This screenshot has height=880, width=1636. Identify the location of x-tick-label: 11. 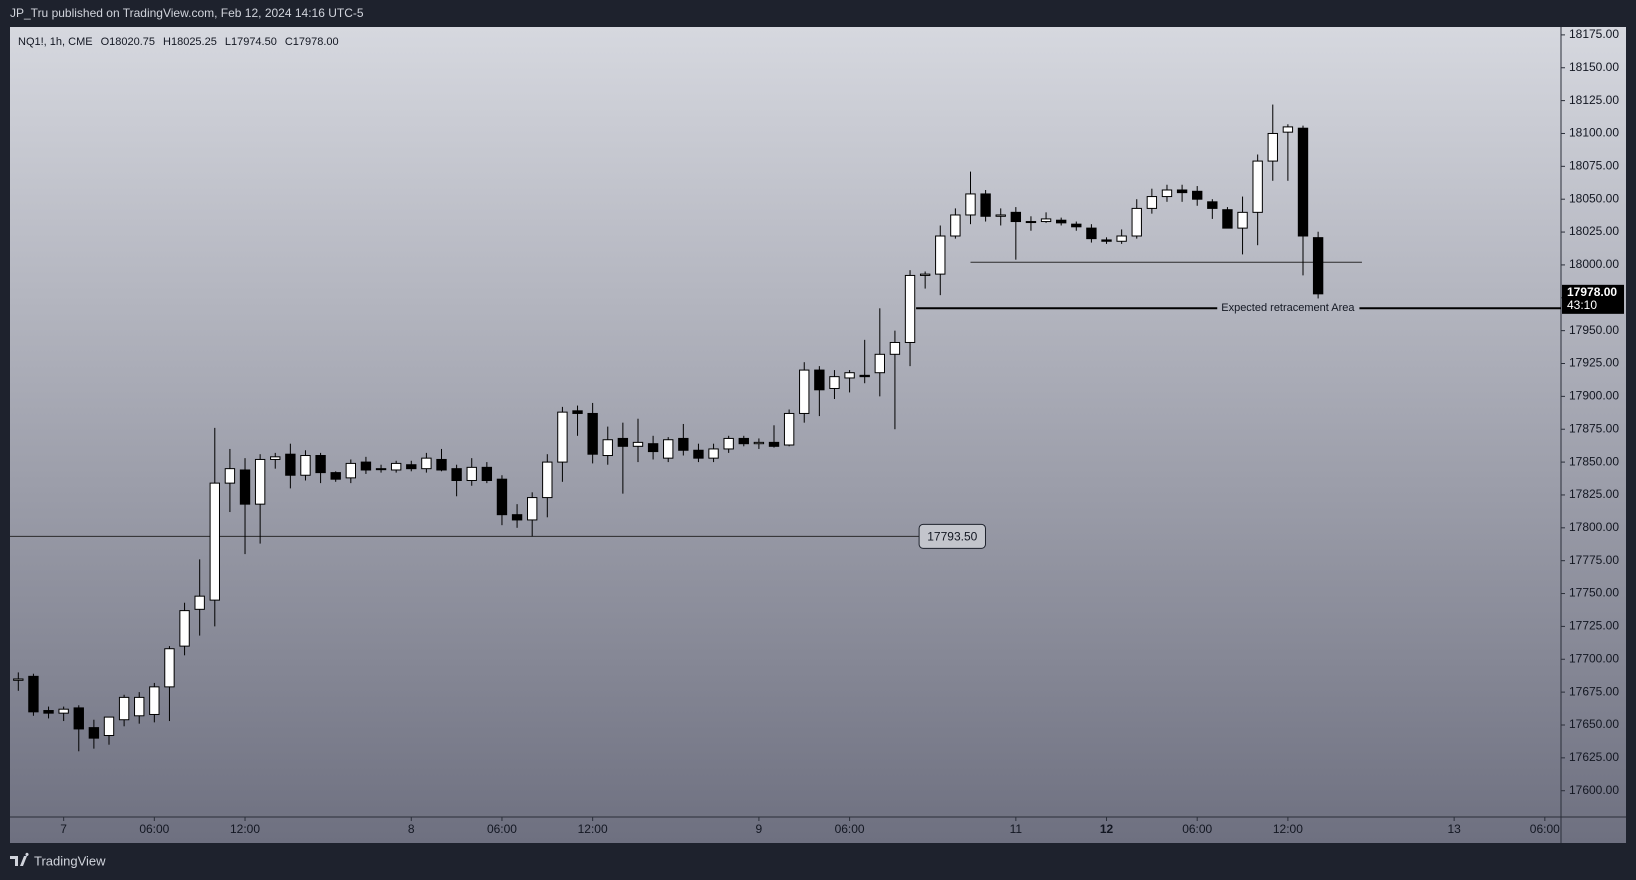
(1016, 829).